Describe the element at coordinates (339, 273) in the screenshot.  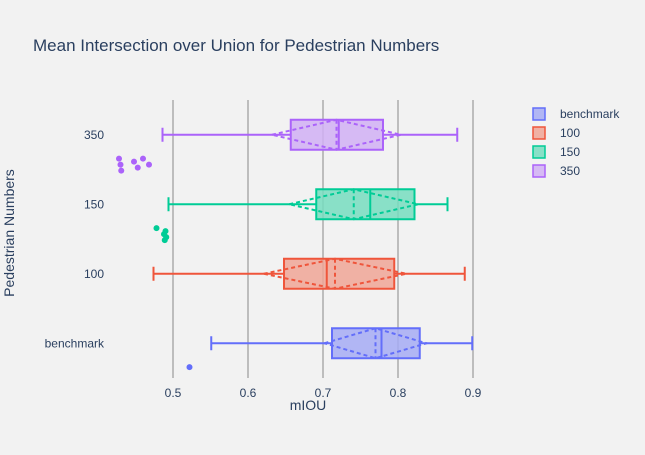
I see `box-iqr` at that location.